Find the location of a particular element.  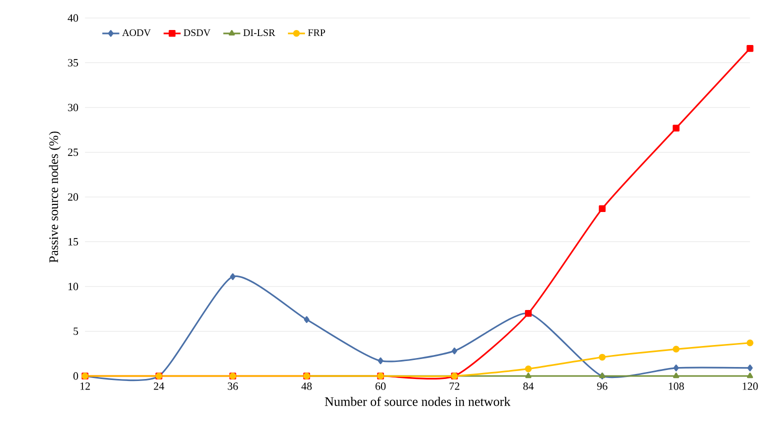

y-tick-label: 0 is located at coordinates (75, 376).